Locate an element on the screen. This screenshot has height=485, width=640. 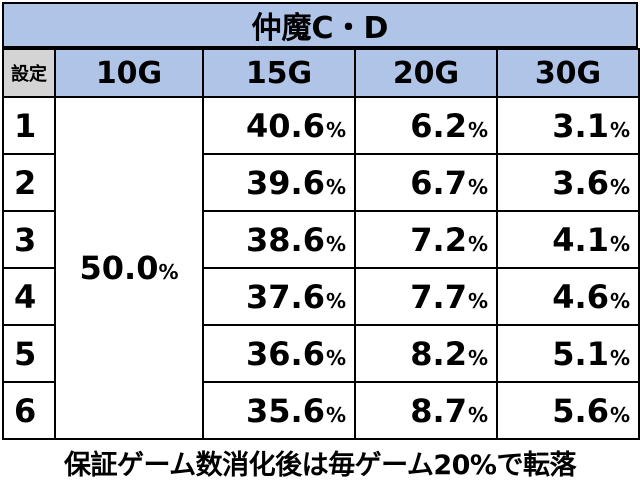
value-30g: 5.6% is located at coordinates (568, 410).